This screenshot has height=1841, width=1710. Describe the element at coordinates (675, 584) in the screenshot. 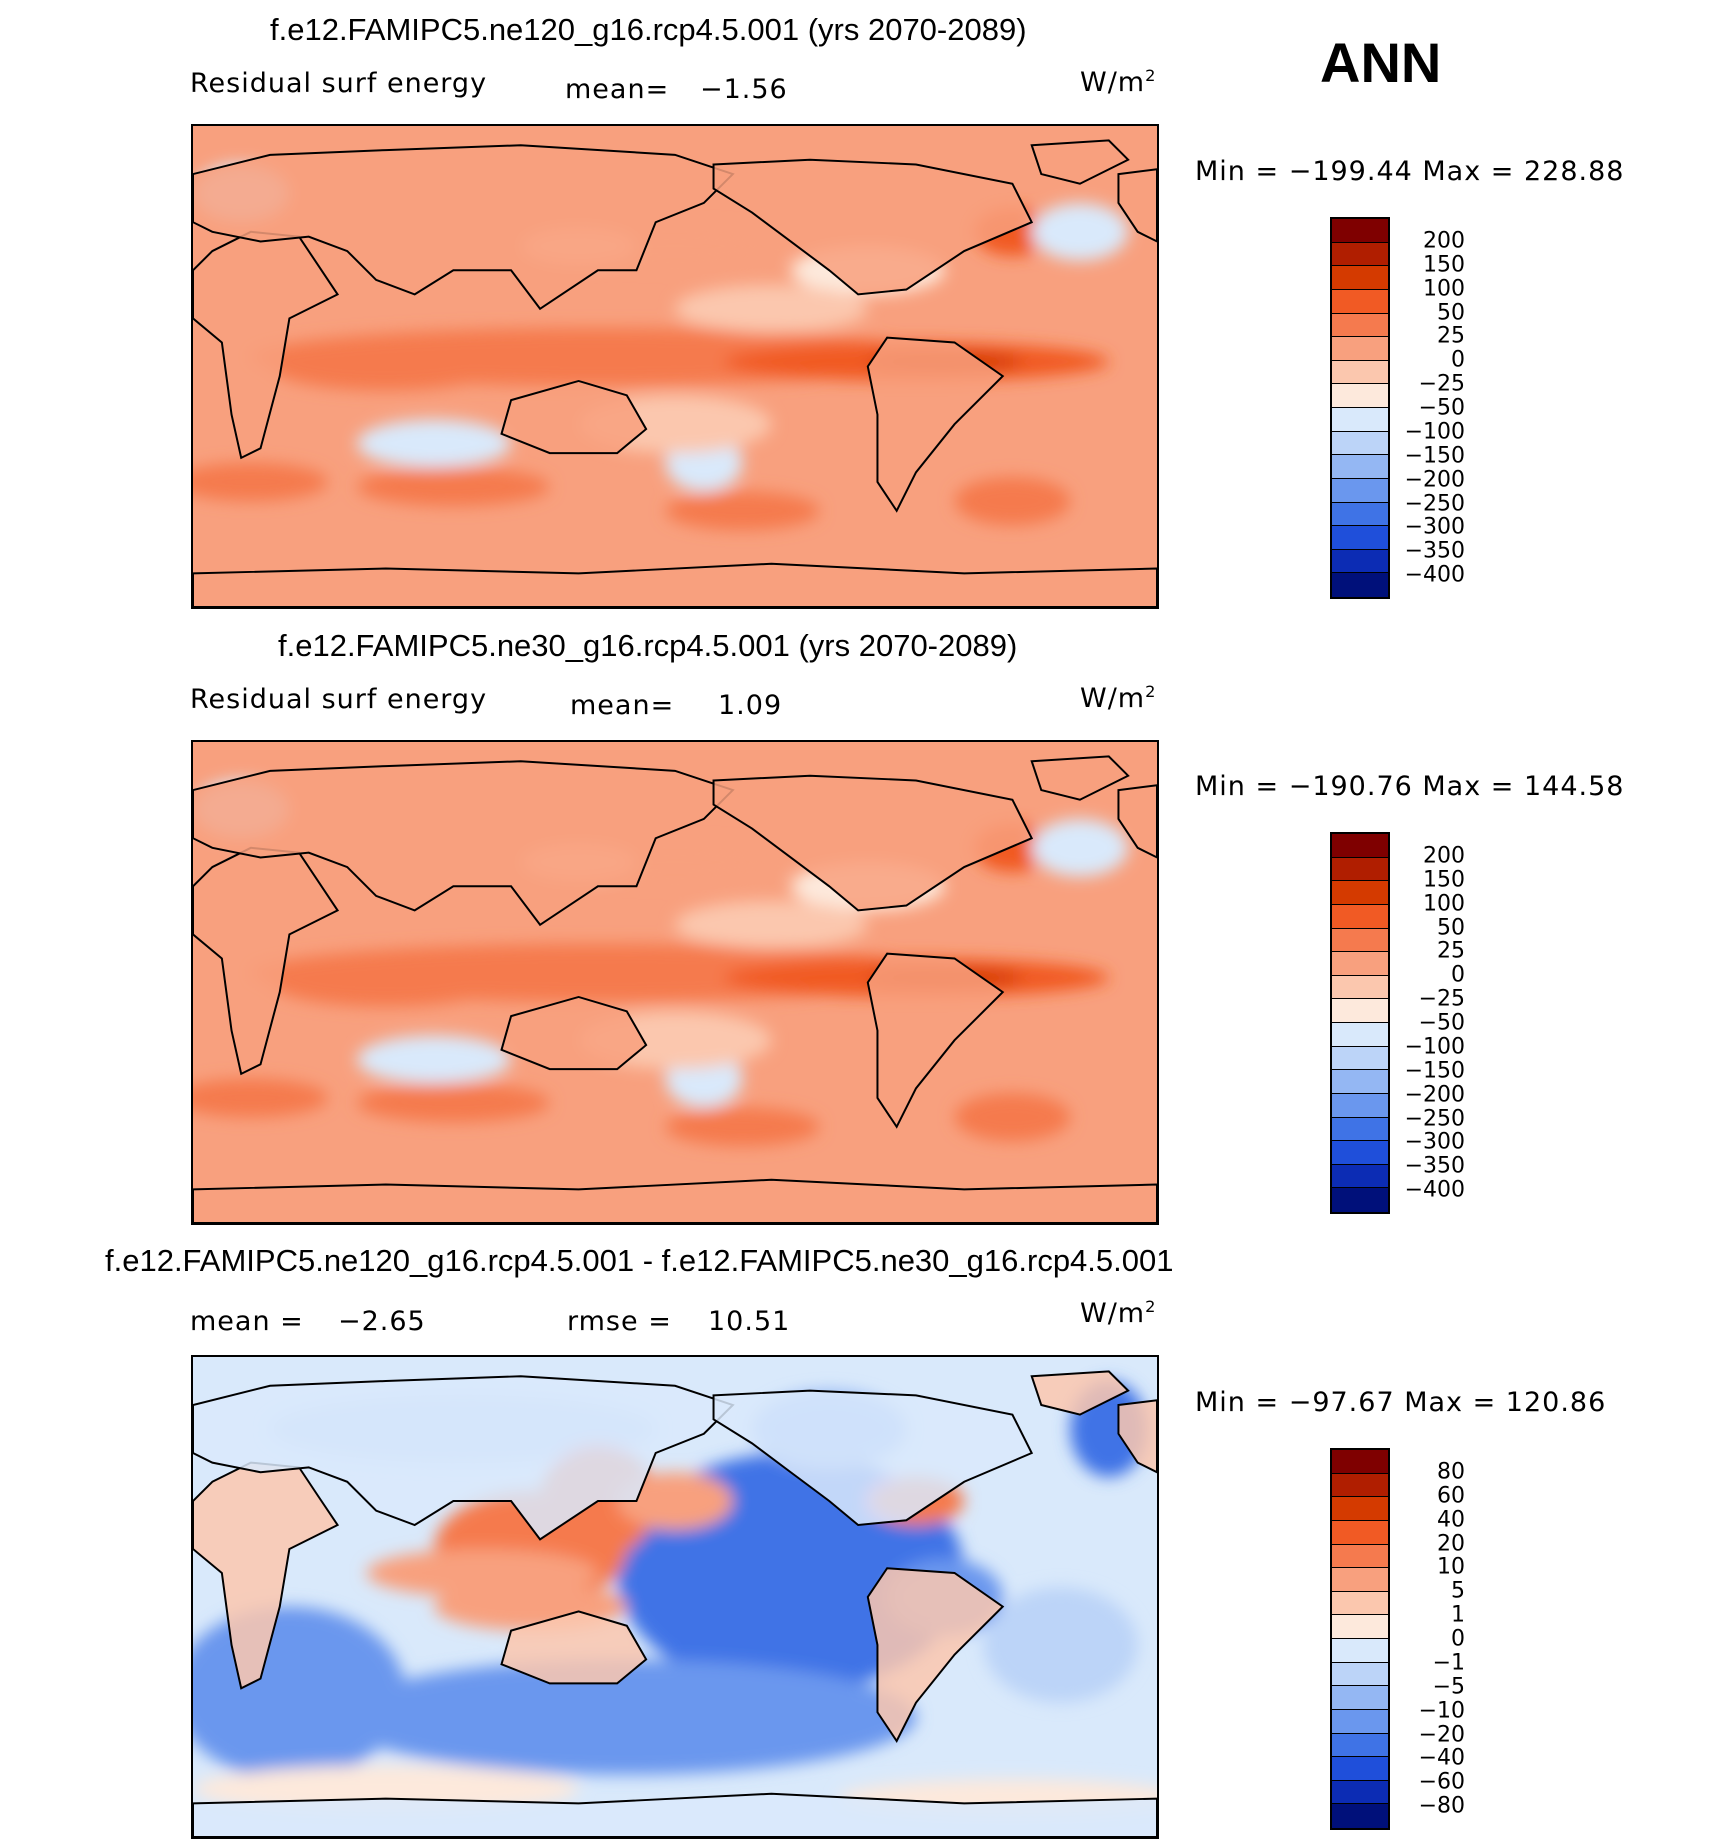

I see `coastline-antarc` at that location.